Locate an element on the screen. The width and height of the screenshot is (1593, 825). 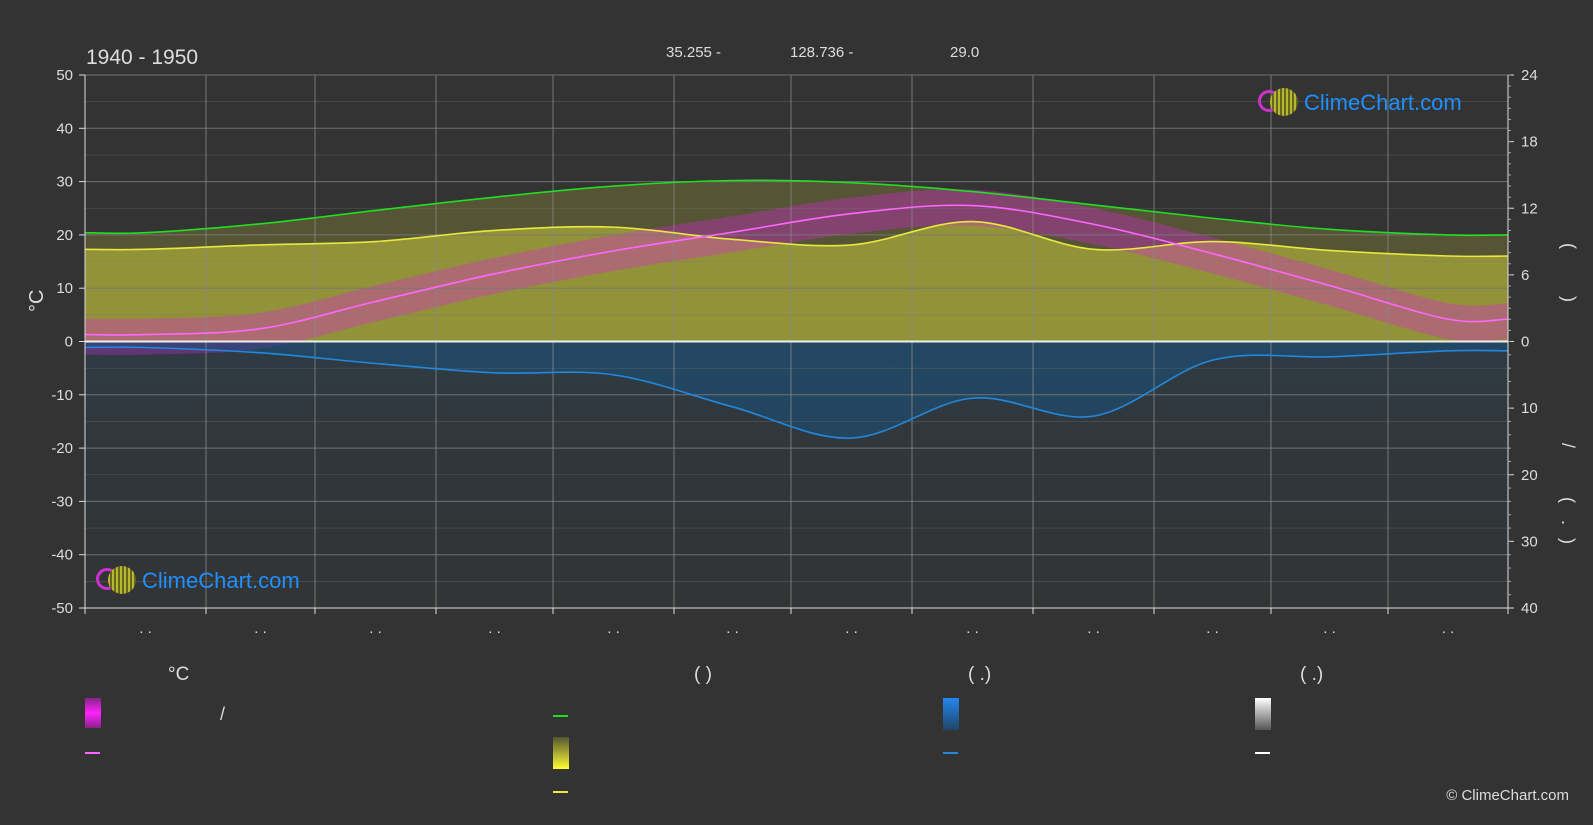
y-tick-label-left: 40 is located at coordinates (64, 128).